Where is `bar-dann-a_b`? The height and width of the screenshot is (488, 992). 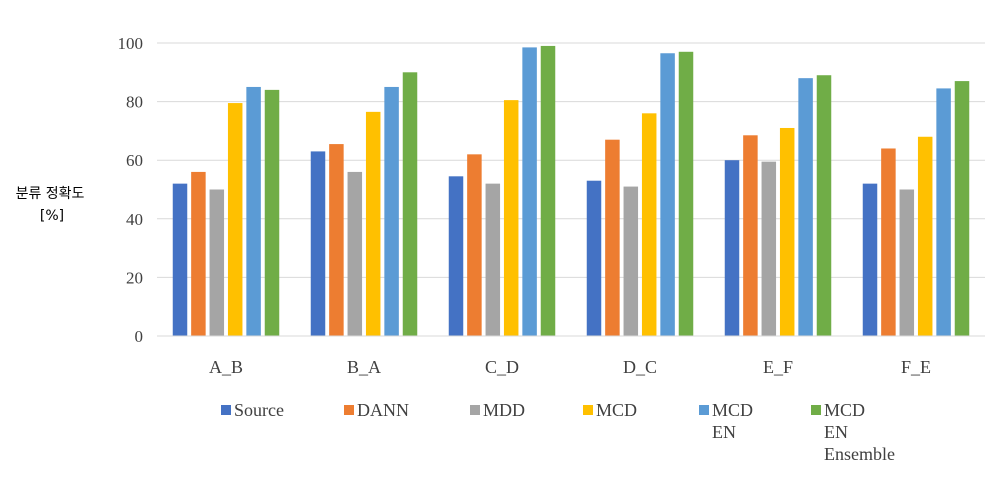
bar-dann-a_b is located at coordinates (198, 253).